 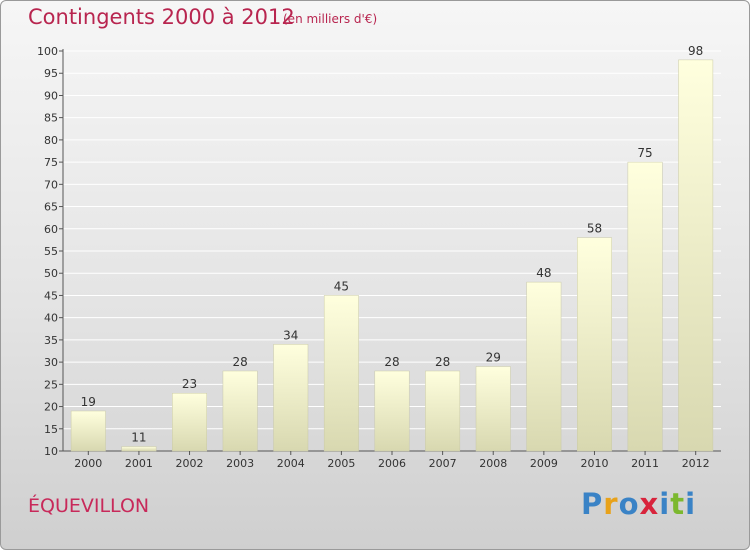 What do you see at coordinates (51, 318) in the screenshot?
I see `y-tick-label: 40` at bounding box center [51, 318].